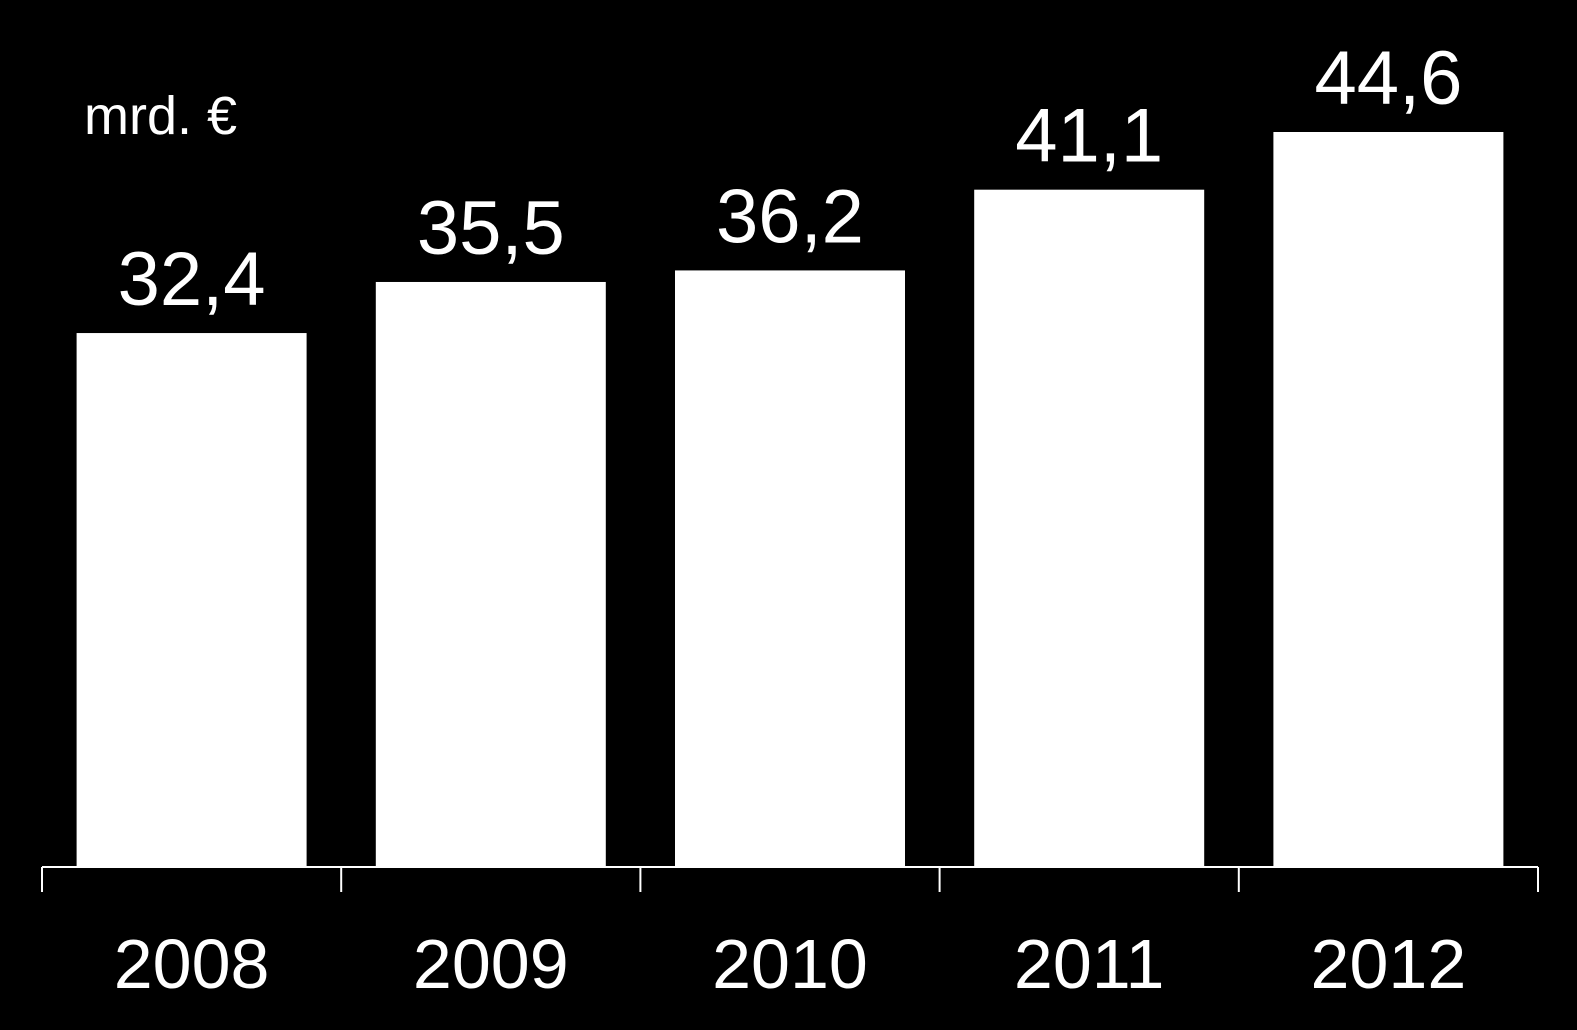  I want to click on category-label-2010: 2010, so click(790, 964).